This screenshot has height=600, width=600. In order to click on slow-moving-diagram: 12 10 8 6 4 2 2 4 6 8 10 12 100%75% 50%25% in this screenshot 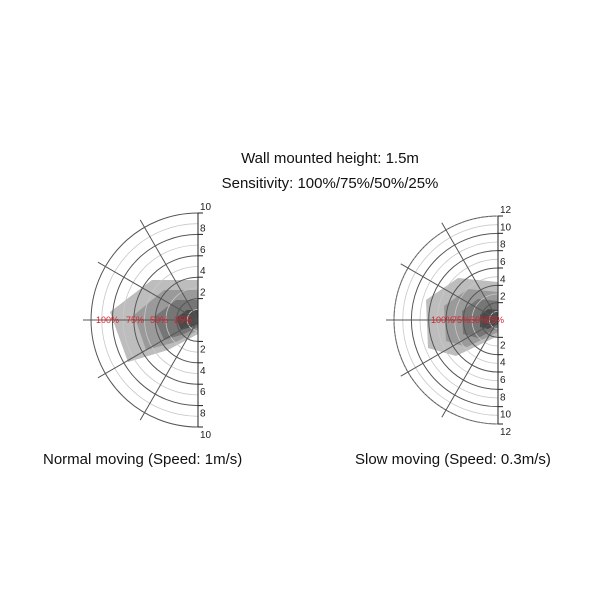, I will do `click(449, 321)`.